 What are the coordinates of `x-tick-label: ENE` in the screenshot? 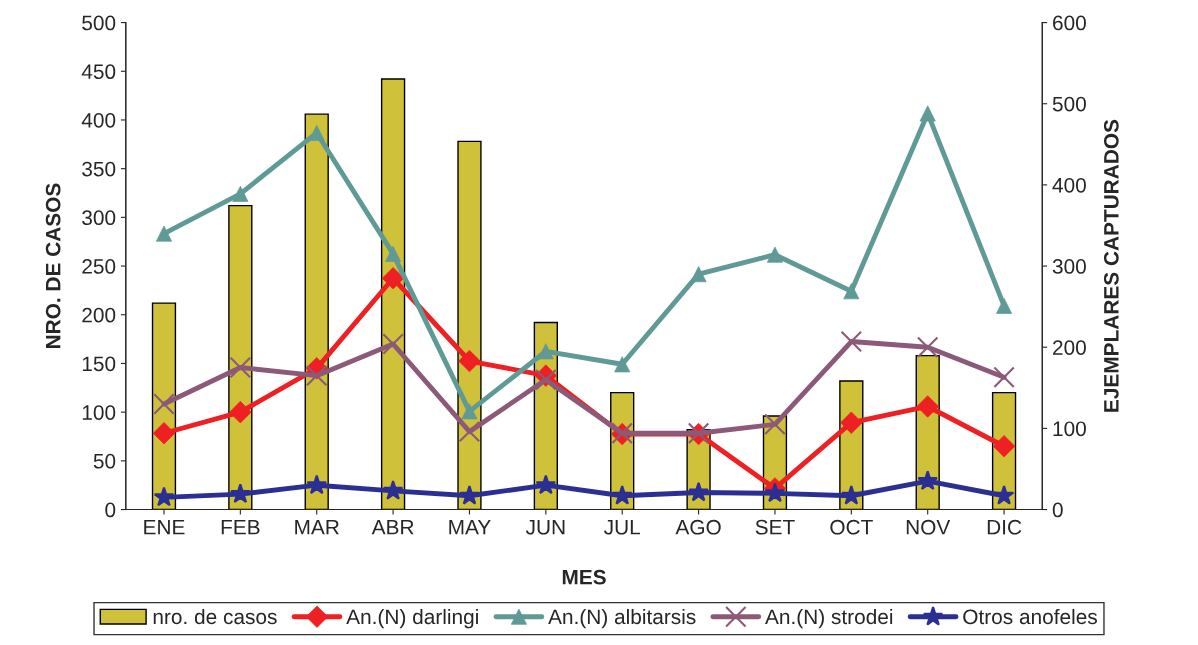 It's located at (164, 527).